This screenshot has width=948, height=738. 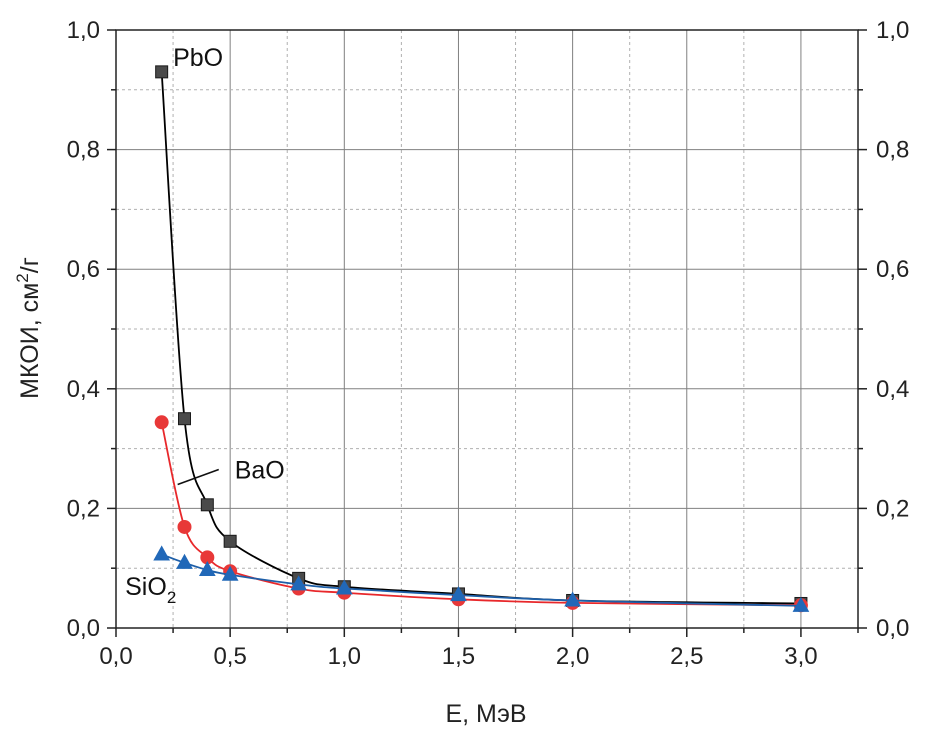 I want to click on y-tick-label-right: 0,0, so click(x=892, y=628).